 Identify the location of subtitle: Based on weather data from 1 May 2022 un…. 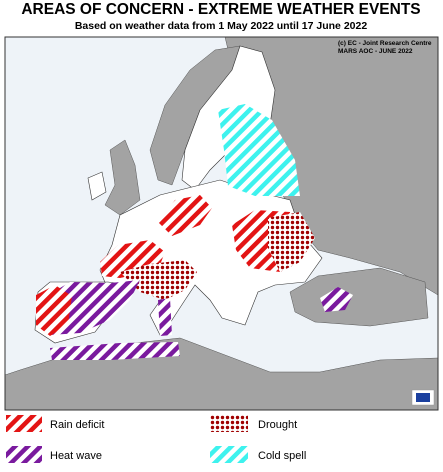
(221, 26).